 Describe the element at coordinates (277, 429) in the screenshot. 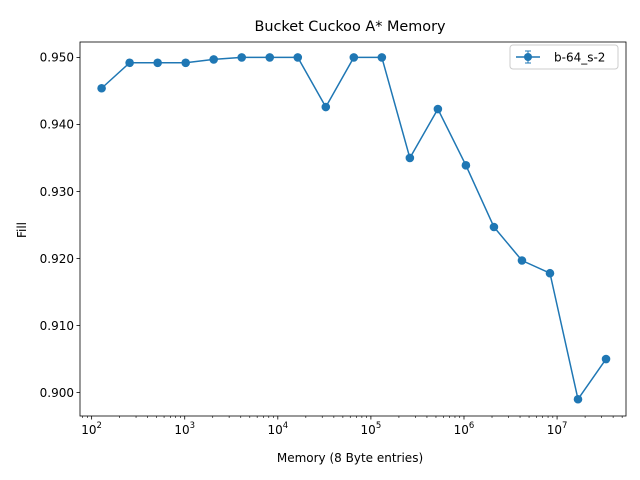

I see `x-tick-label: 10⁴` at that location.